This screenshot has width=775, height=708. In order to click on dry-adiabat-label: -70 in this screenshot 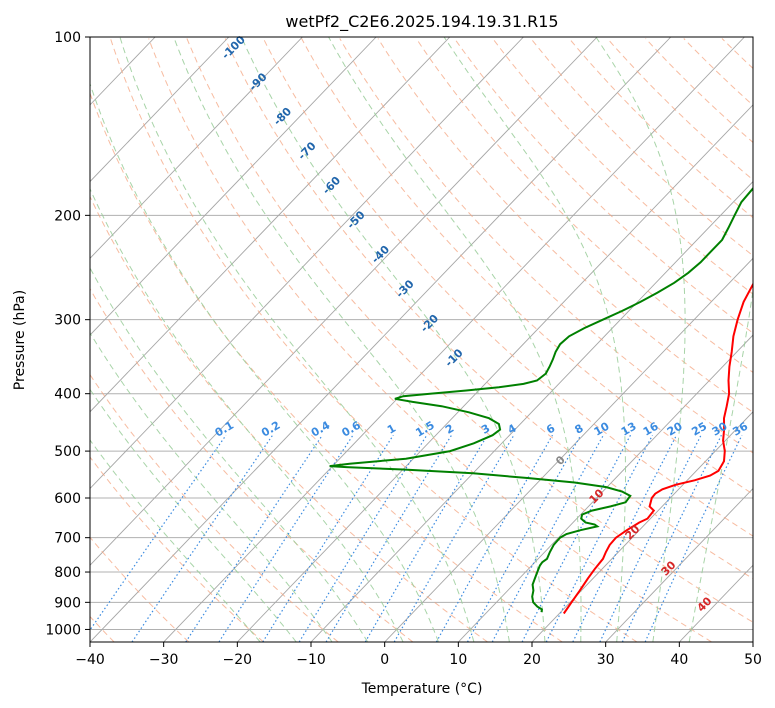, I will do `click(306, 150)`.